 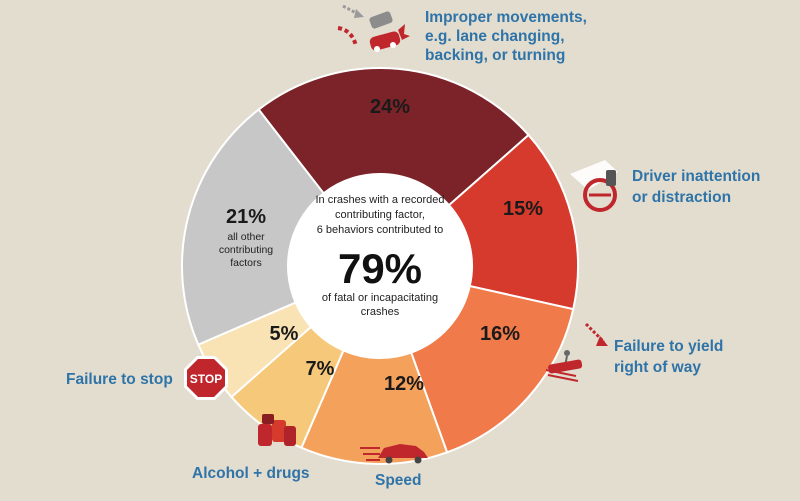 I want to click on center-percentage: 79%, so click(x=380, y=268).